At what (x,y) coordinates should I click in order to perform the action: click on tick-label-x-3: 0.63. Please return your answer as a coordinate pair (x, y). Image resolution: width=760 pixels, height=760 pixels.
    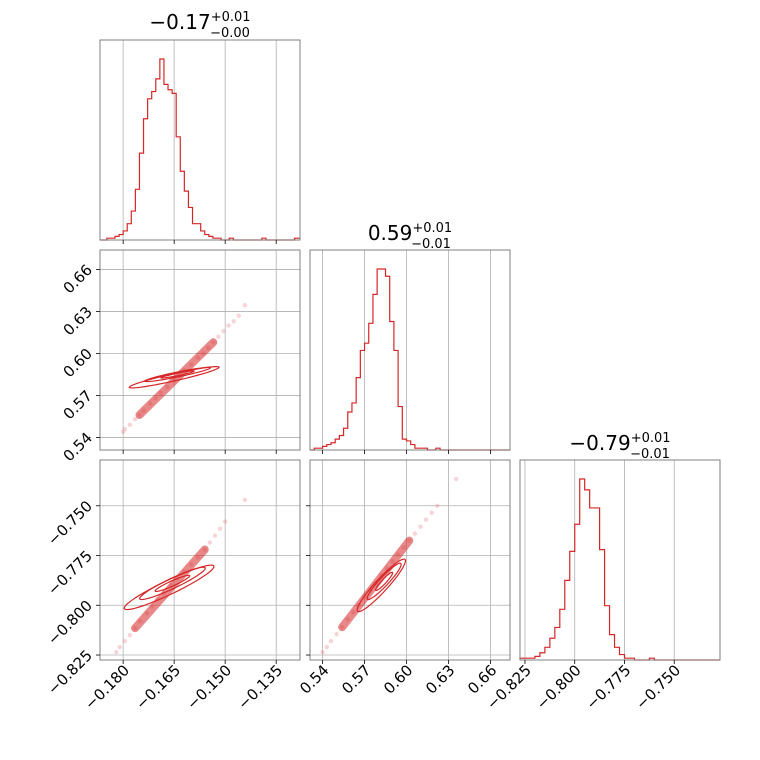
    Looking at the image, I should click on (440, 679).